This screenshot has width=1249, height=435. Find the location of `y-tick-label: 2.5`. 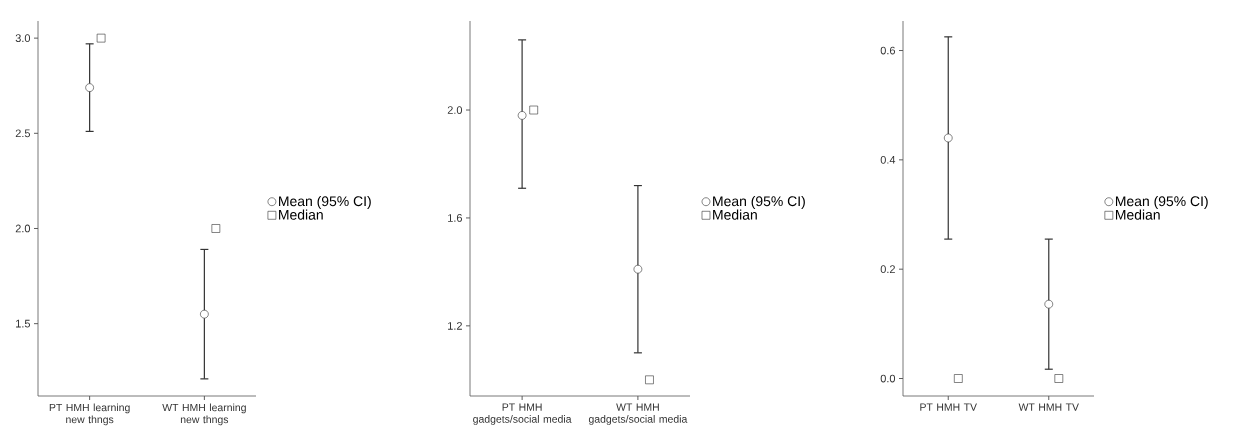

y-tick-label: 2.5 is located at coordinates (23, 133).